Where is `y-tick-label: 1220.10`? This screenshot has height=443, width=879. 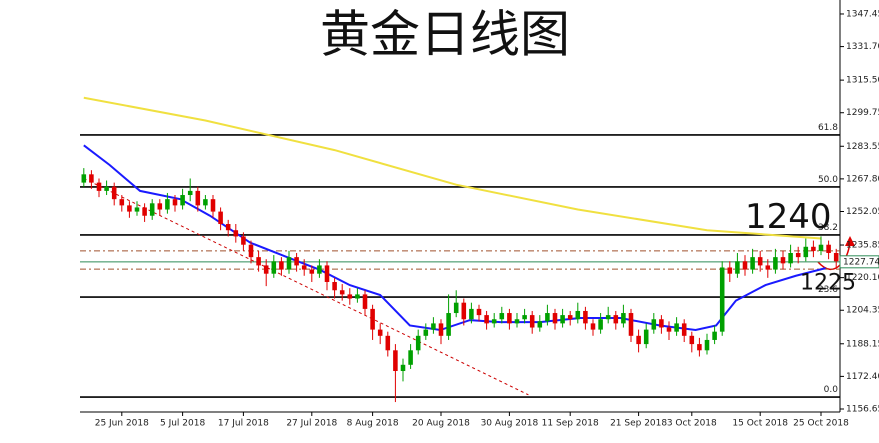
y-tick-label: 1220.10 is located at coordinates (862, 278).